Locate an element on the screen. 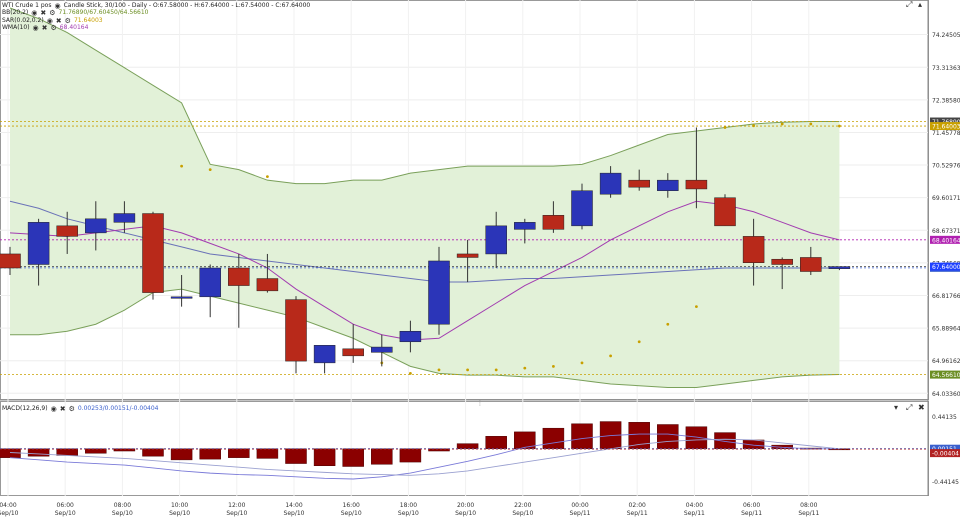 This screenshot has width=960, height=518. indicator-values: 0.00253/0.00151/-0.00404 is located at coordinates (118, 408).